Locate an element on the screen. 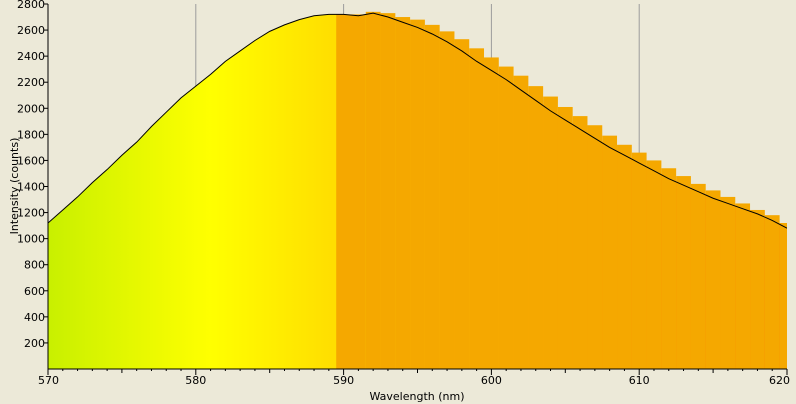  y-tick-label: 200 is located at coordinates (34, 343).